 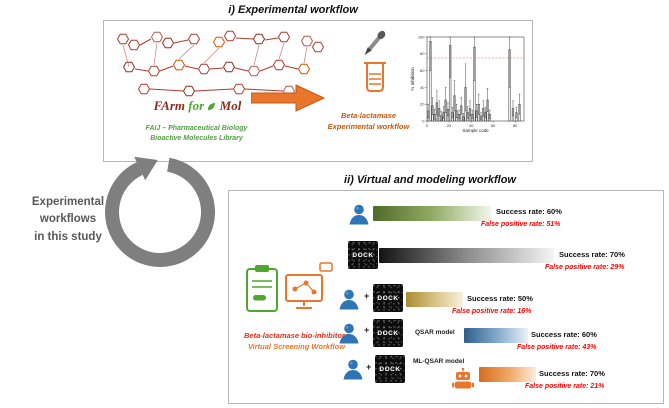 What do you see at coordinates (68, 236) in the screenshot?
I see `study-workflows-line3: in this study` at bounding box center [68, 236].